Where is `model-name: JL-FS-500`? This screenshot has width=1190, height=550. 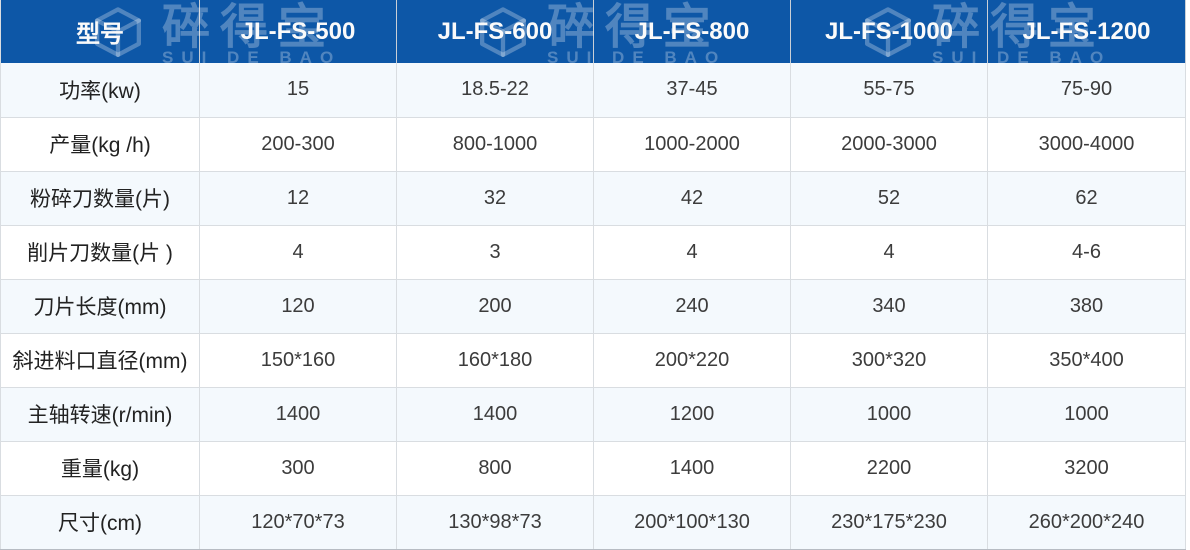
model-name: JL-FS-500 is located at coordinates (298, 31).